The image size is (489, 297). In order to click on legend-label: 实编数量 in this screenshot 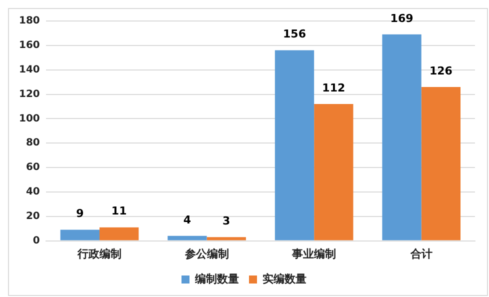, I will do `click(284, 279)`.